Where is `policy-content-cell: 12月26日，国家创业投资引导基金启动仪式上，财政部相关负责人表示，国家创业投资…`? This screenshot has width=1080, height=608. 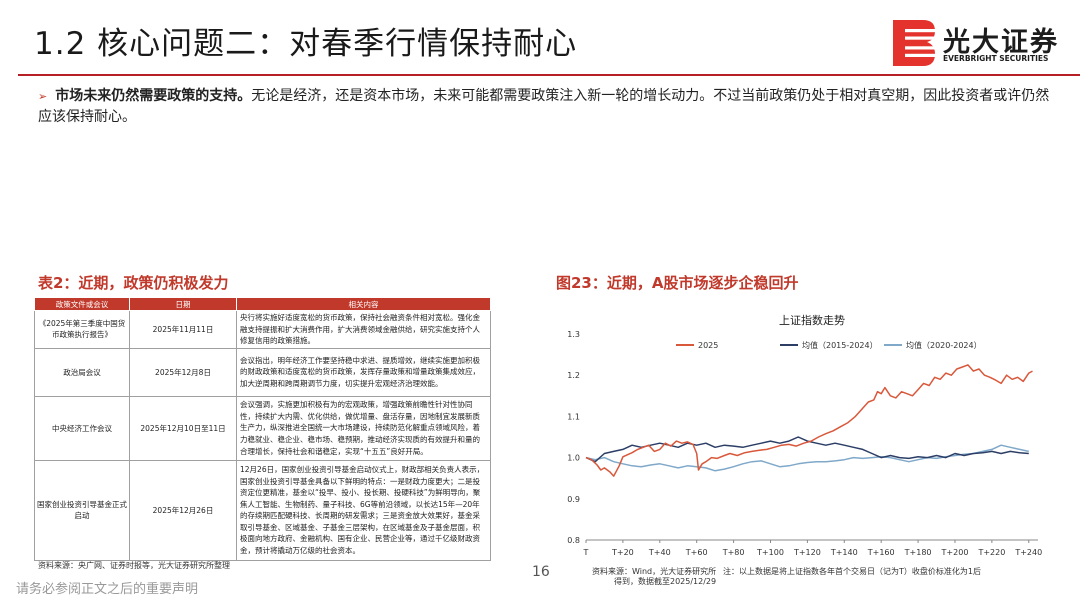 policy-content-cell: 12月26日，国家创业投资引导基金启动仪式上，财政部相关负责人表示，国家创业投资… is located at coordinates (363, 510).